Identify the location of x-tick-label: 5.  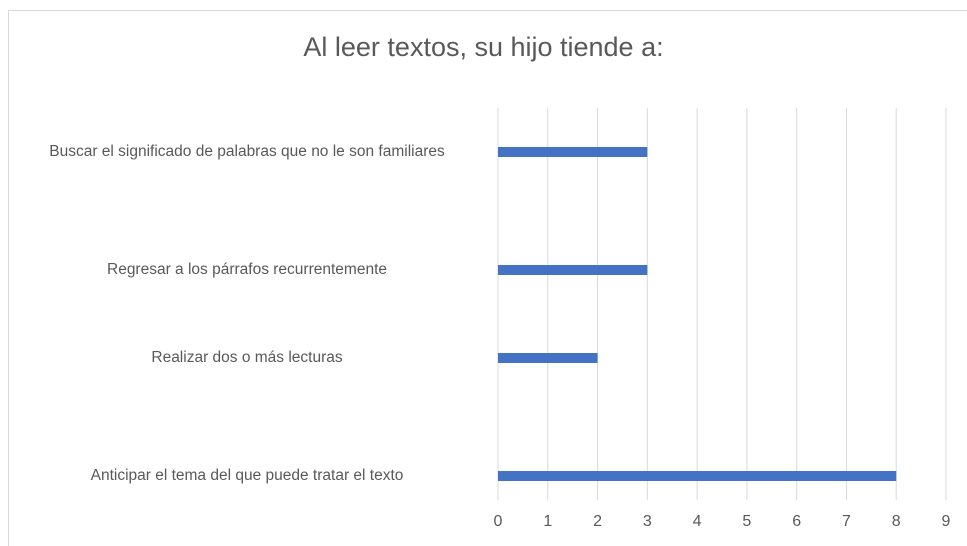
(746, 521).